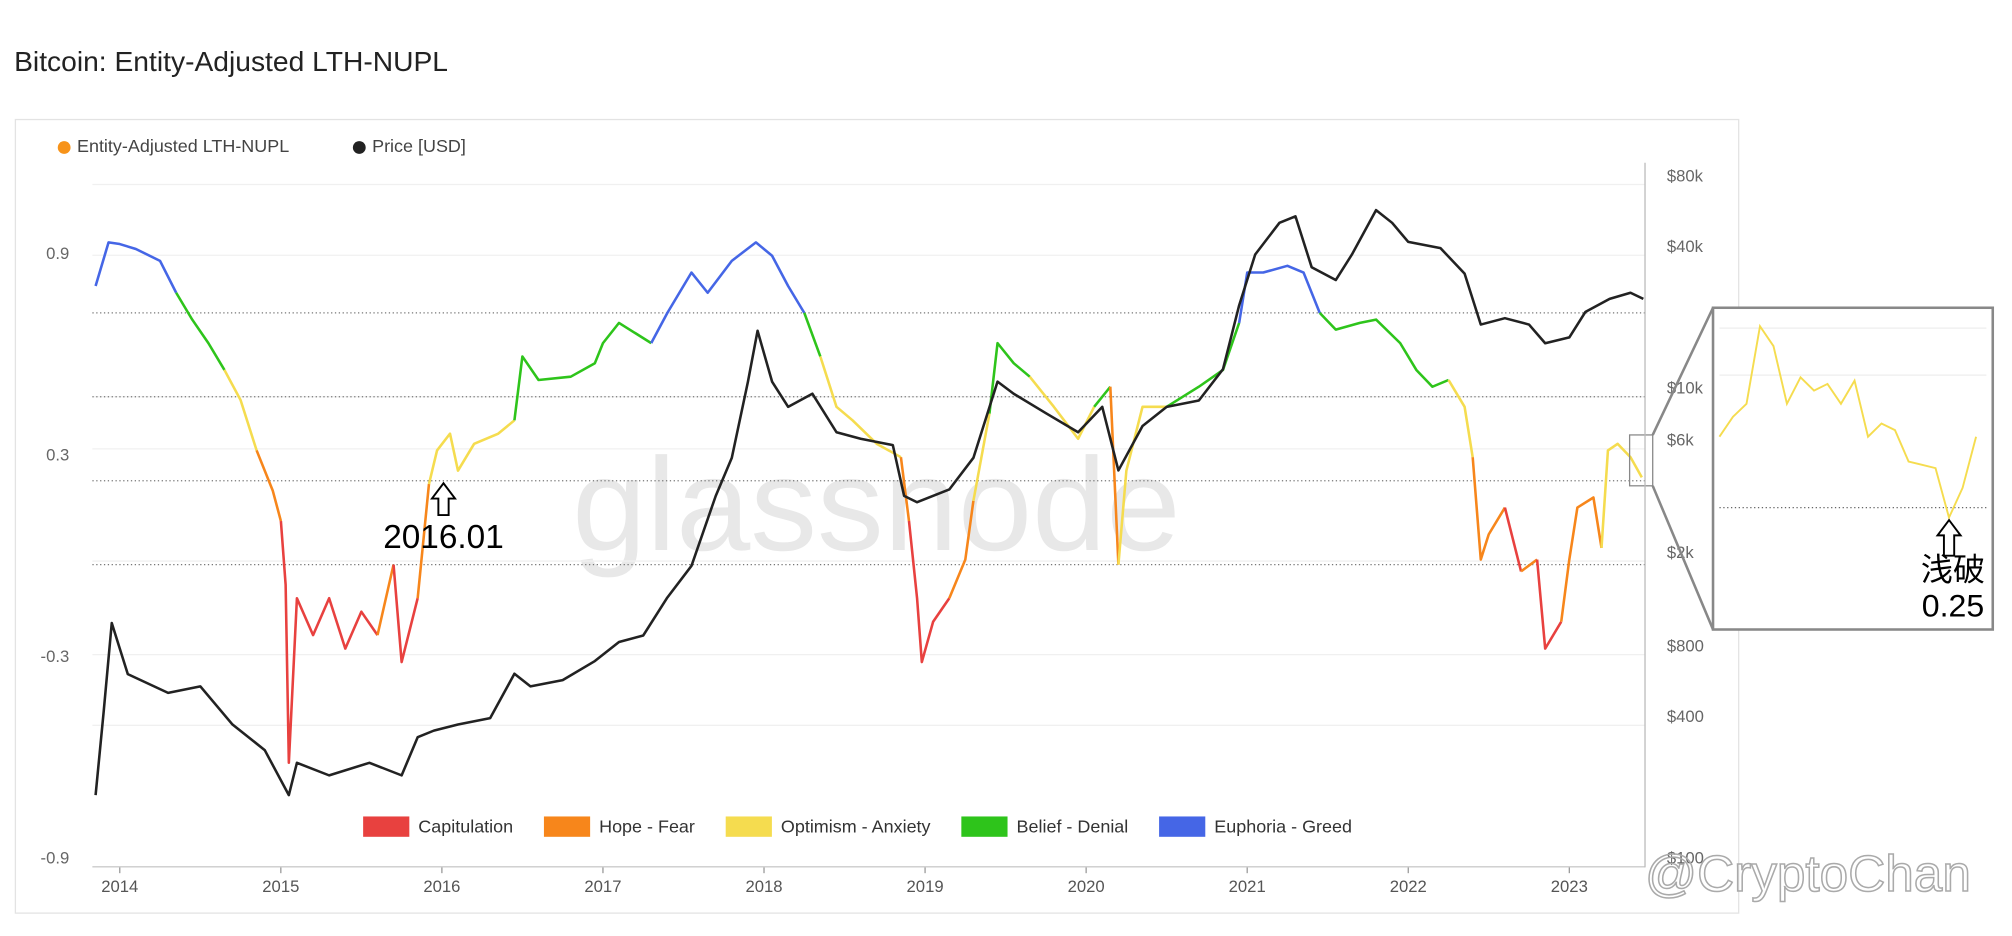 The height and width of the screenshot is (936, 2012). Describe the element at coordinates (57, 253) in the screenshot. I see `y-tick-label: 0.9` at that location.